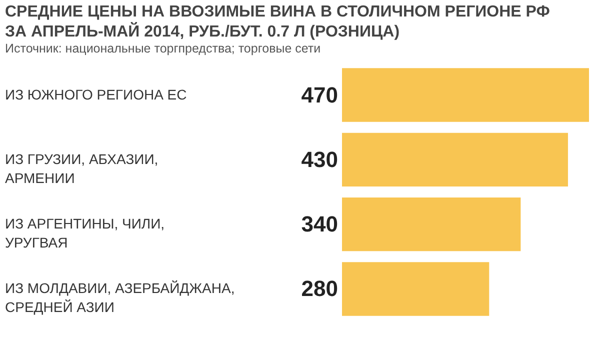  What do you see at coordinates (120, 297) in the screenshot?
I see `y-tick-label: ИЗ МОЛДАВИИ, АЗЕРБАЙДЖАНА, СРЕДНЕЙ АЗИИ` at bounding box center [120, 297].